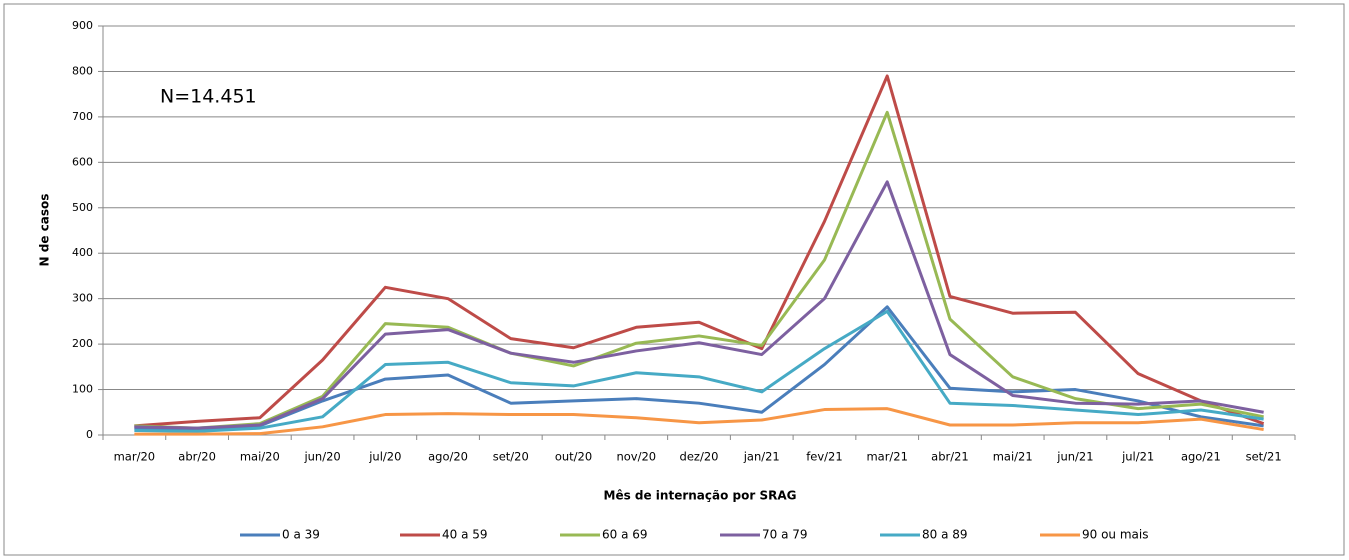 Image resolution: width=1349 pixels, height=560 pixels. What do you see at coordinates (1013, 457) in the screenshot?
I see `x-tick-label: mai/21` at bounding box center [1013, 457].